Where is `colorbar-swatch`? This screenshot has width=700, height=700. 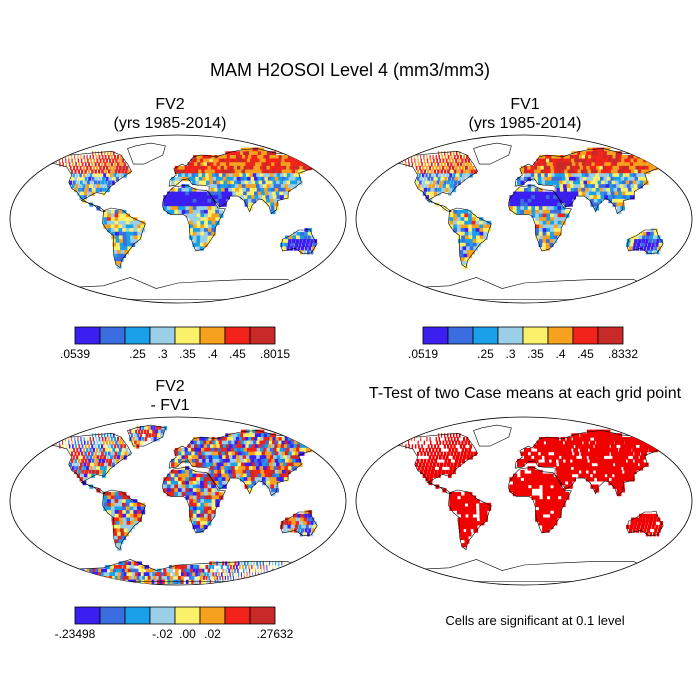 colorbar-swatch is located at coordinates (610, 335).